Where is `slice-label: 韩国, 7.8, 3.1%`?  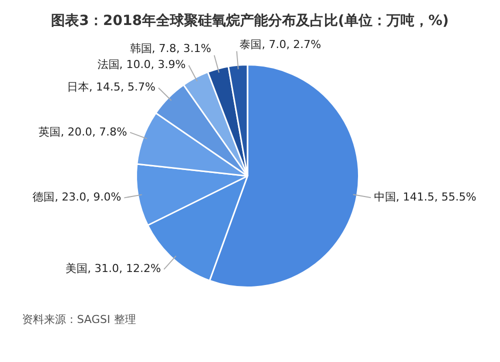 slice-label: 韩国, 7.8, 3.1% is located at coordinates (171, 49).